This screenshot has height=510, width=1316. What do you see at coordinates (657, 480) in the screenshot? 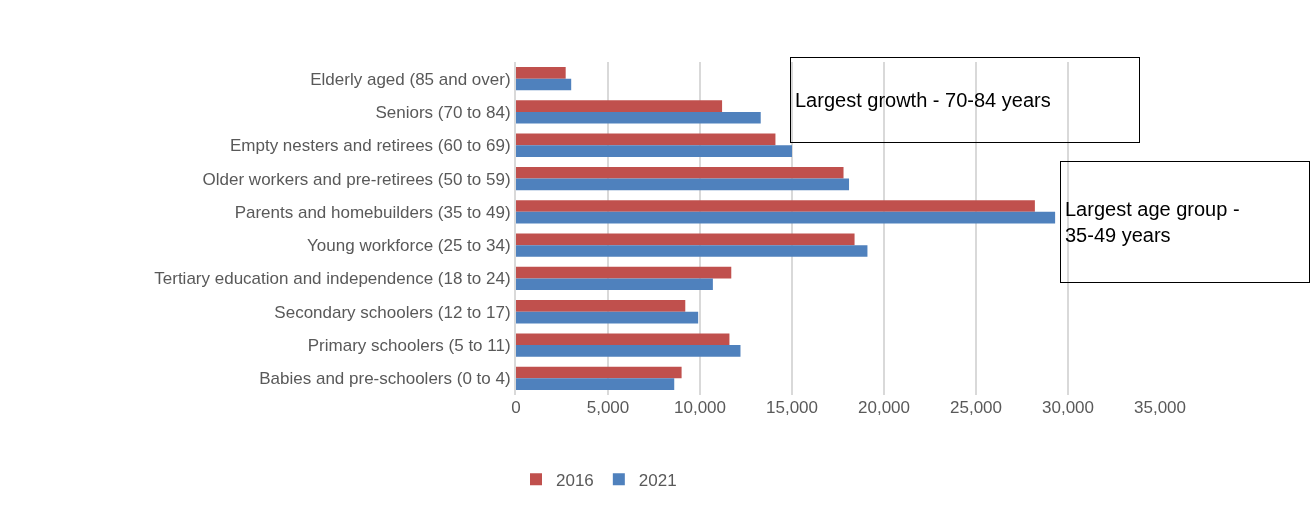
I see `legend-label: 2021` at bounding box center [657, 480].